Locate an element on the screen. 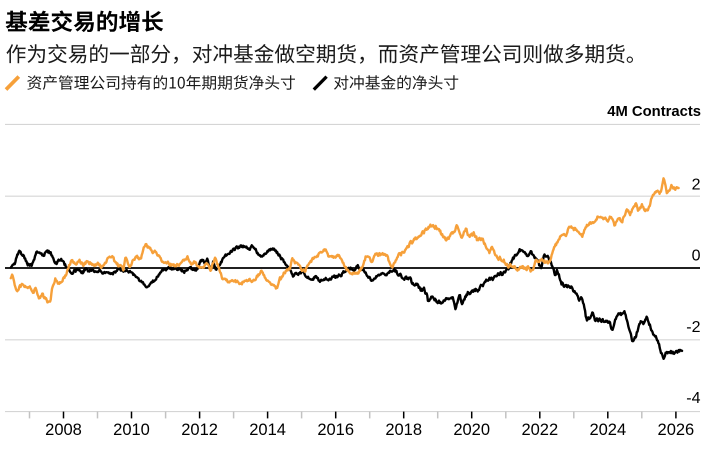 The width and height of the screenshot is (714, 452). svg-text: 2022 is located at coordinates (539, 430).